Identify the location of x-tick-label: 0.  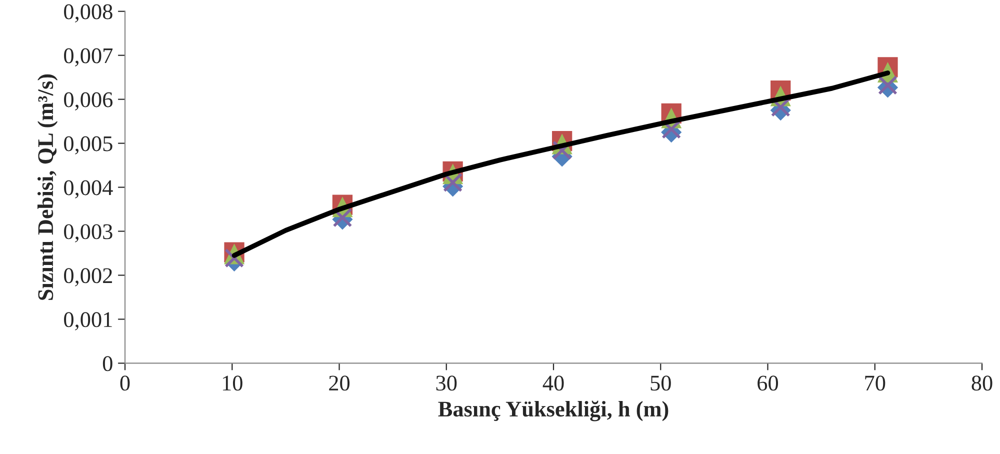
(125, 383).